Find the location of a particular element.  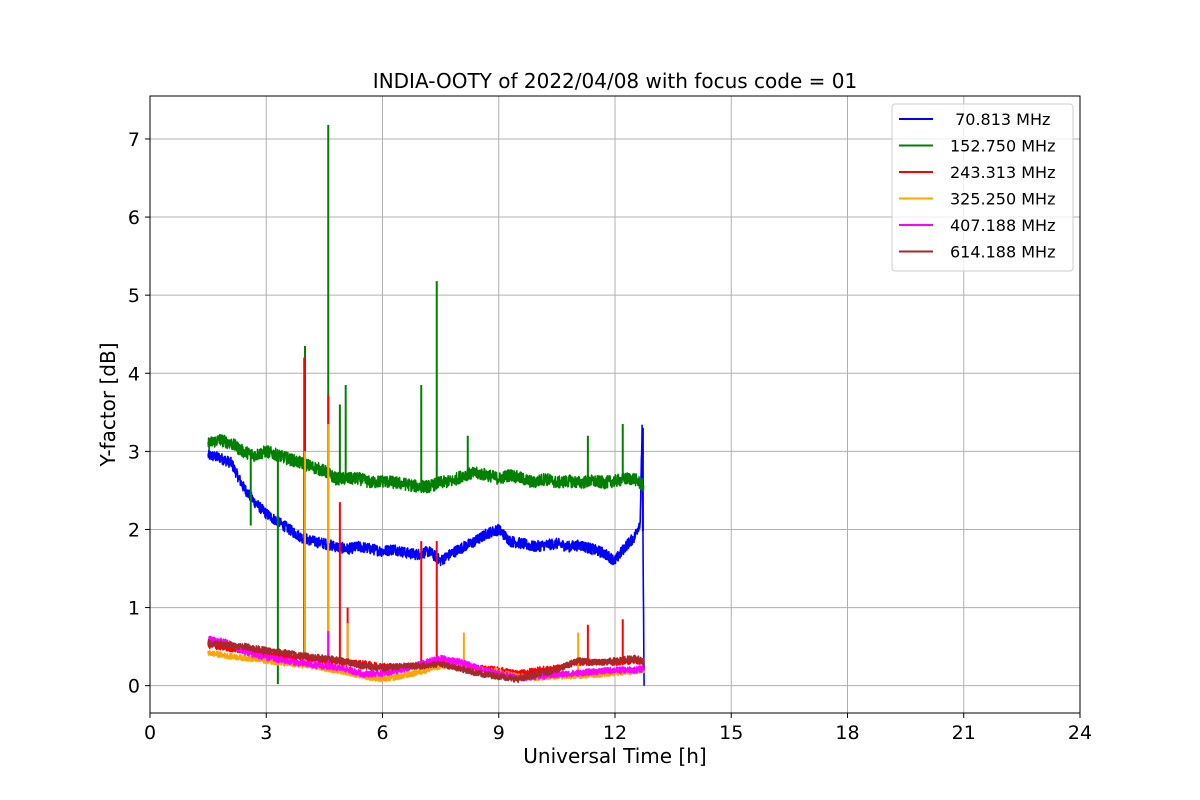

x-tick-label: 12 is located at coordinates (615, 733).